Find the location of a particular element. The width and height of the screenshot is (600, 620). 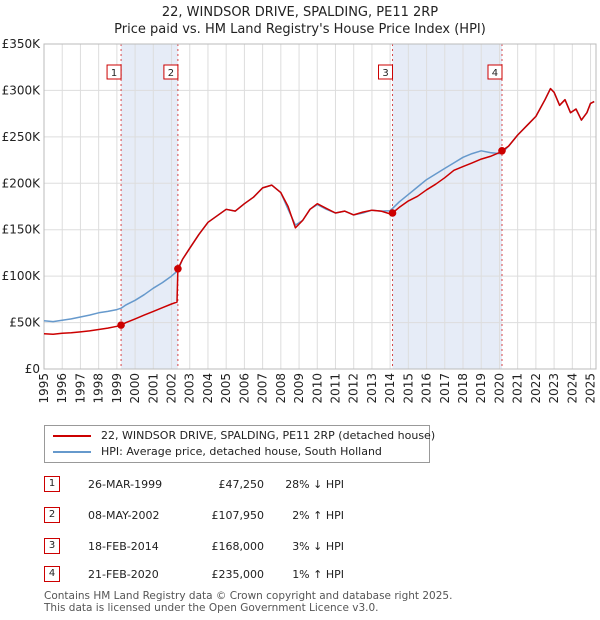

x-tick-label: 2010 is located at coordinates (317, 388).